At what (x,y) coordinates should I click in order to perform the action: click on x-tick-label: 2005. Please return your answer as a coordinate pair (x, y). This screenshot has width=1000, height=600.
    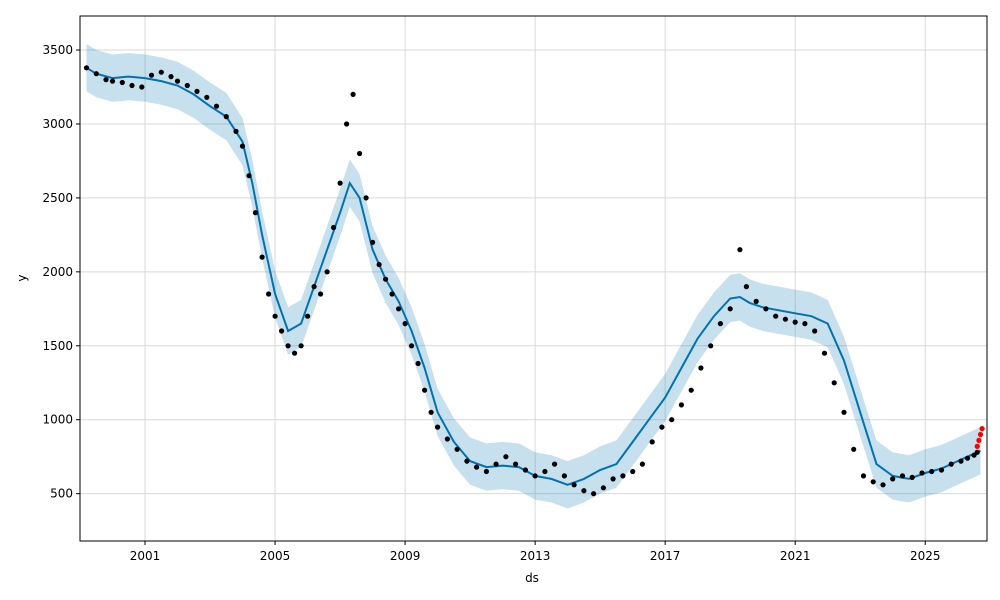
    Looking at the image, I should click on (275, 556).